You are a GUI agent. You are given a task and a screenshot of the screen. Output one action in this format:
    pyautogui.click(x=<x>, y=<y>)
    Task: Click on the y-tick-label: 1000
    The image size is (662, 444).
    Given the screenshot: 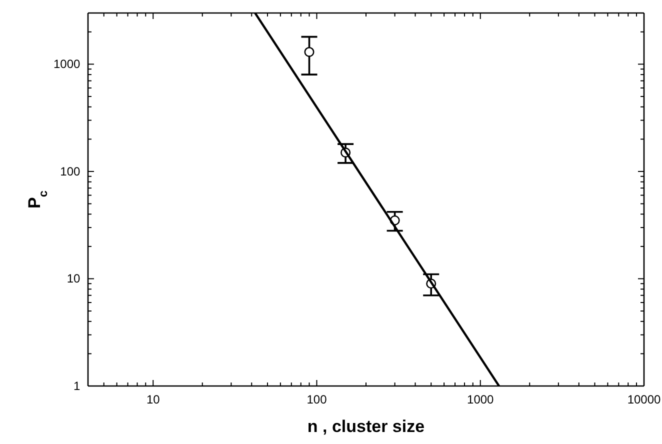 What is the action you would take?
    pyautogui.click(x=67, y=64)
    